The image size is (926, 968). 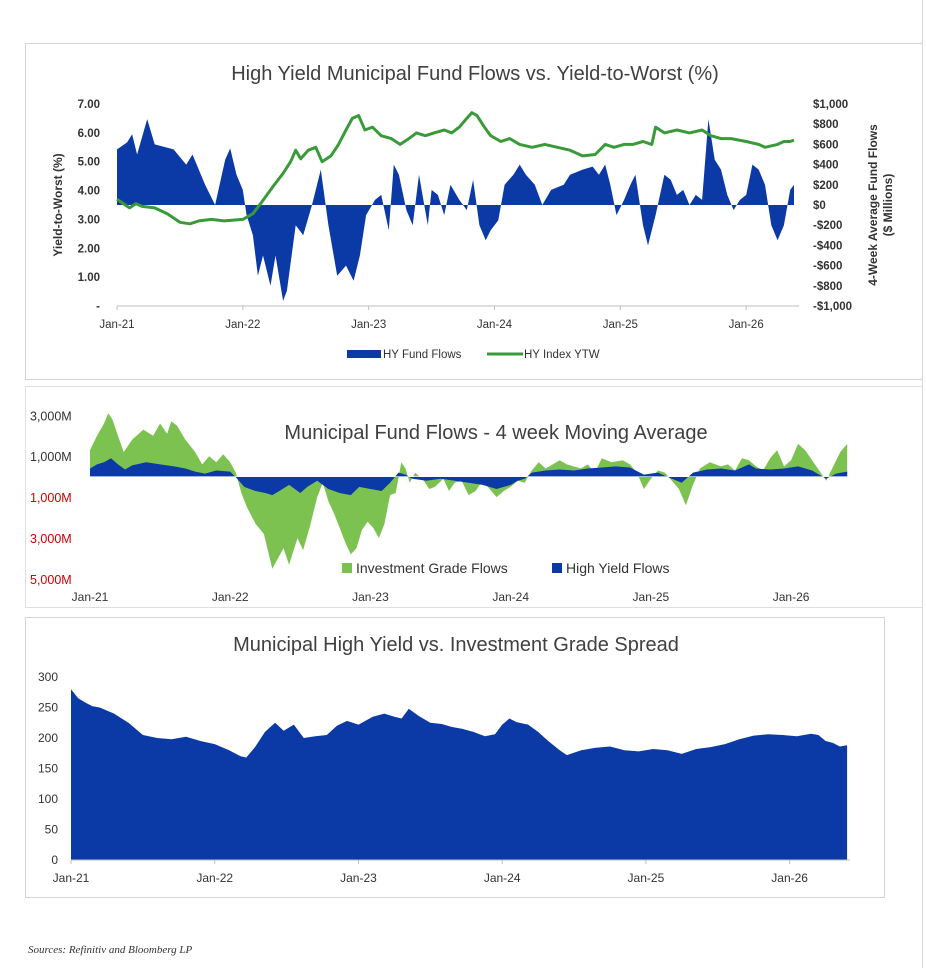 What do you see at coordinates (110, 950) in the screenshot?
I see `sources-note: Sources: Refinitiv and Bloomberg LP` at bounding box center [110, 950].